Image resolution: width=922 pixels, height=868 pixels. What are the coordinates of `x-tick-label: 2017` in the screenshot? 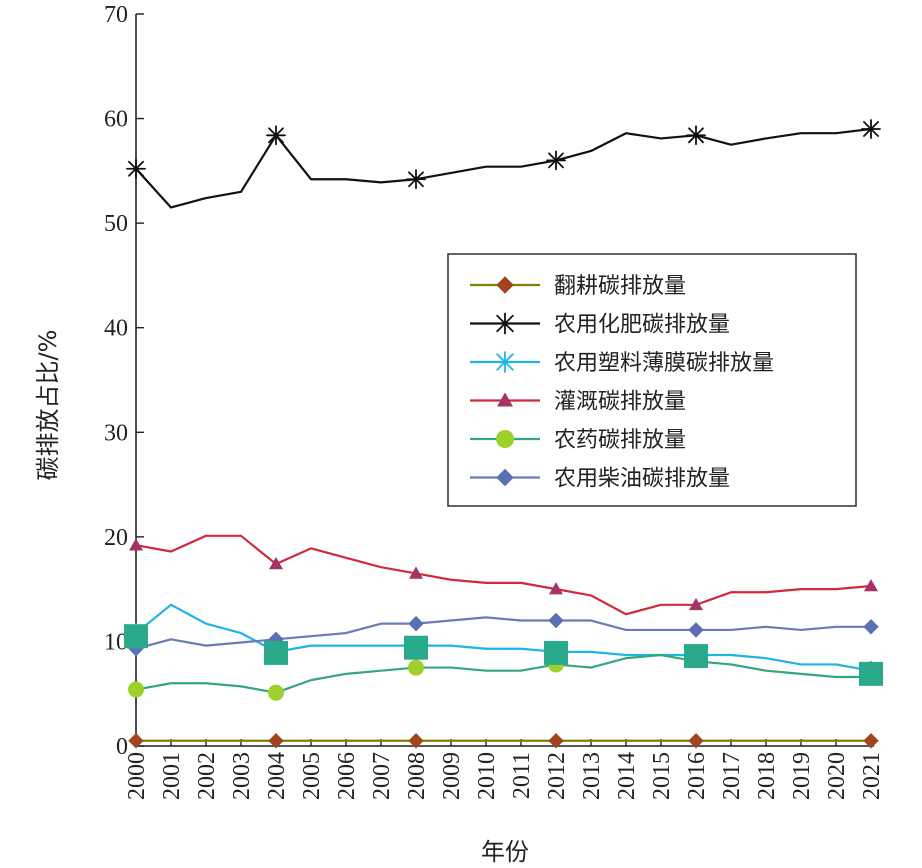 It's located at (732, 776).